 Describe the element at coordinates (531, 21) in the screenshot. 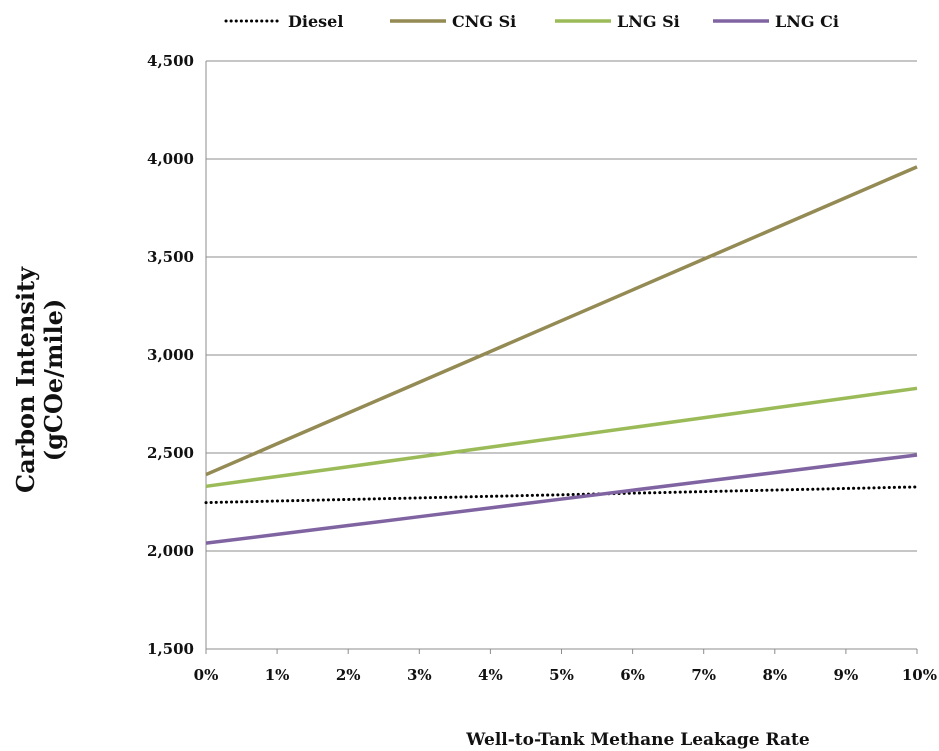

I see `legend: Diesel CNG Si LNG Si LNG Ci` at that location.